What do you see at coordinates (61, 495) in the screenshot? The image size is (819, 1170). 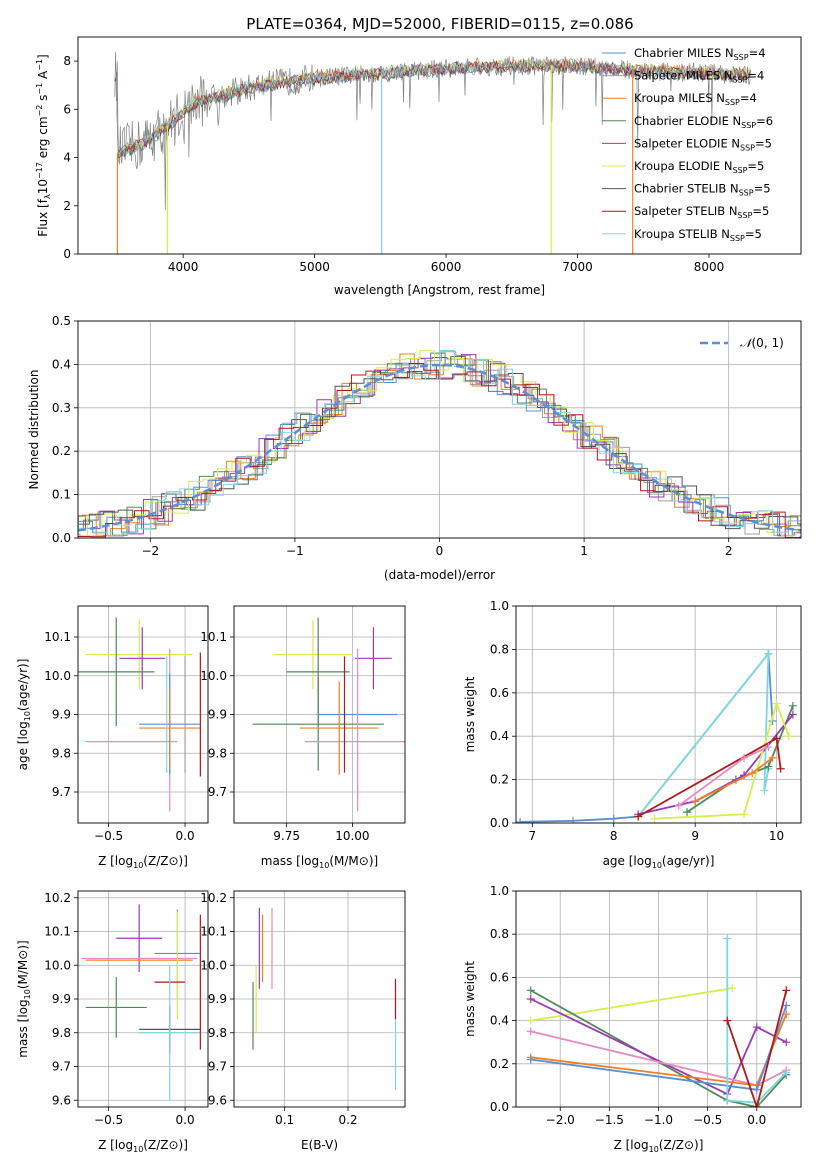 I see `y-tick-label: 0.1` at bounding box center [61, 495].